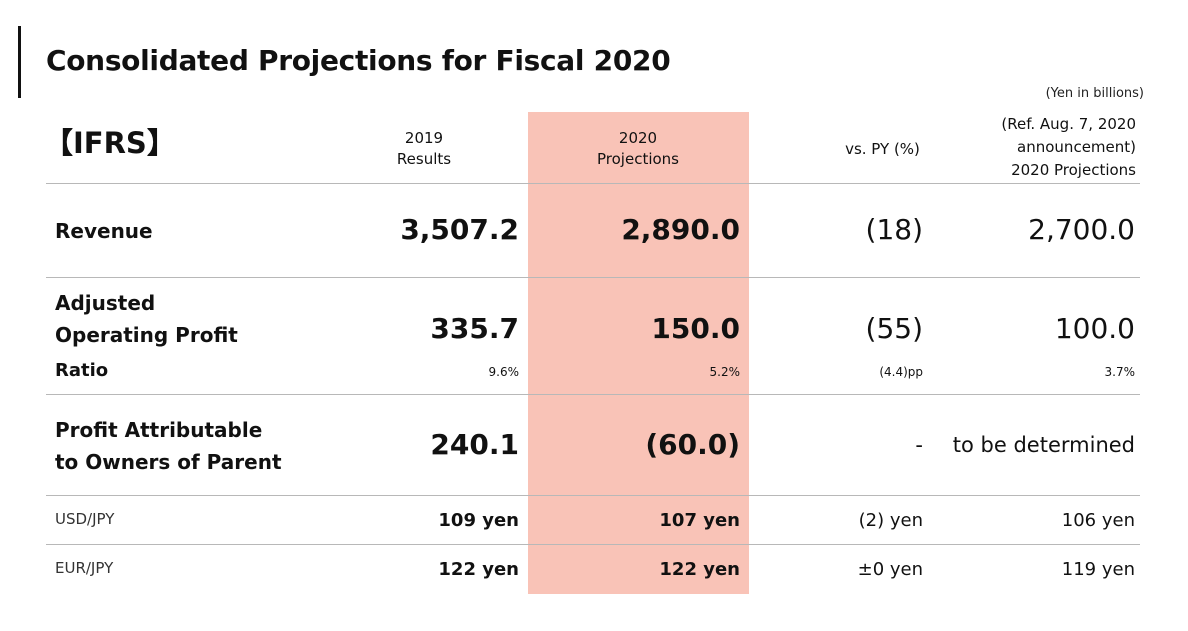 This screenshot has height=631, width=1188. What do you see at coordinates (1073, 170) in the screenshot?
I see `column-header-ref-line3: 2020 Projections` at bounding box center [1073, 170].